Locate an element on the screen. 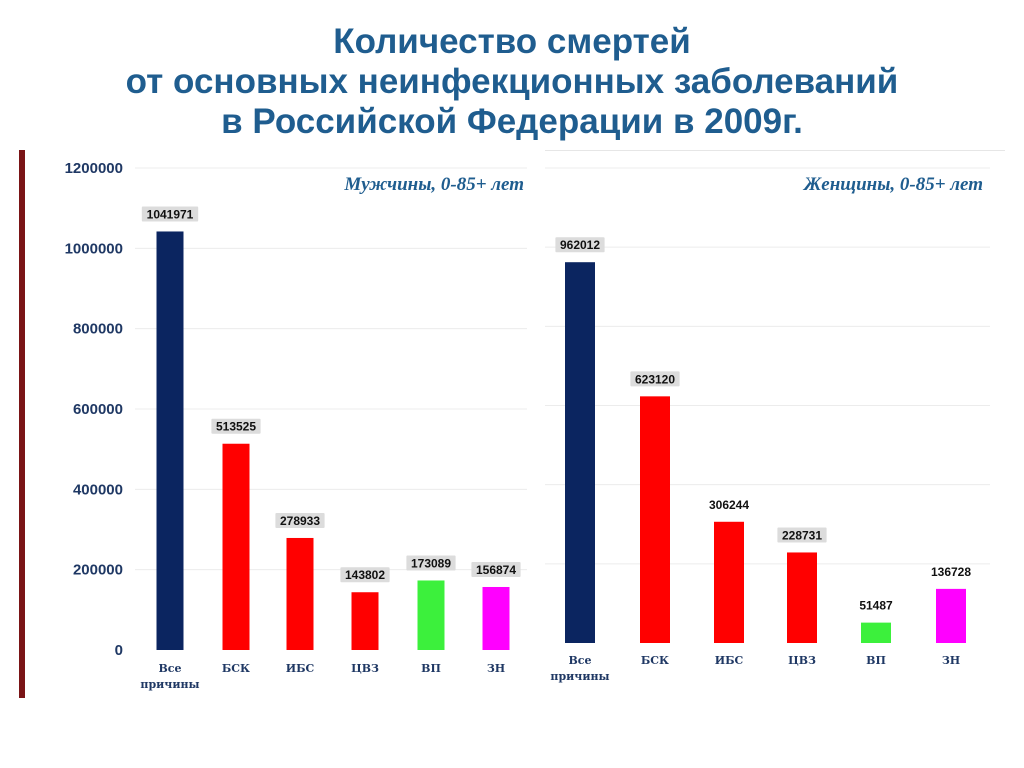 The width and height of the screenshot is (1024, 768). y-tick-label: 600000 is located at coordinates (98, 409).